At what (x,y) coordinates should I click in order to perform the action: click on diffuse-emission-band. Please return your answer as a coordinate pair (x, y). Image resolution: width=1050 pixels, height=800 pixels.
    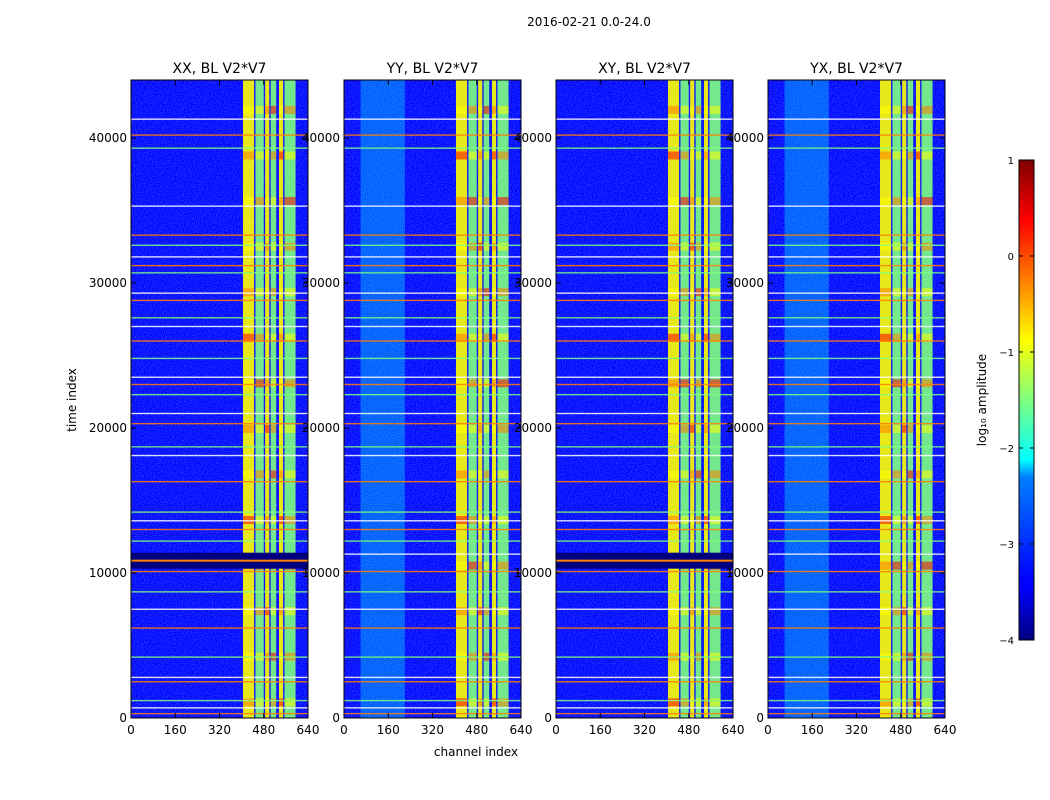
    Looking at the image, I should click on (806, 399).